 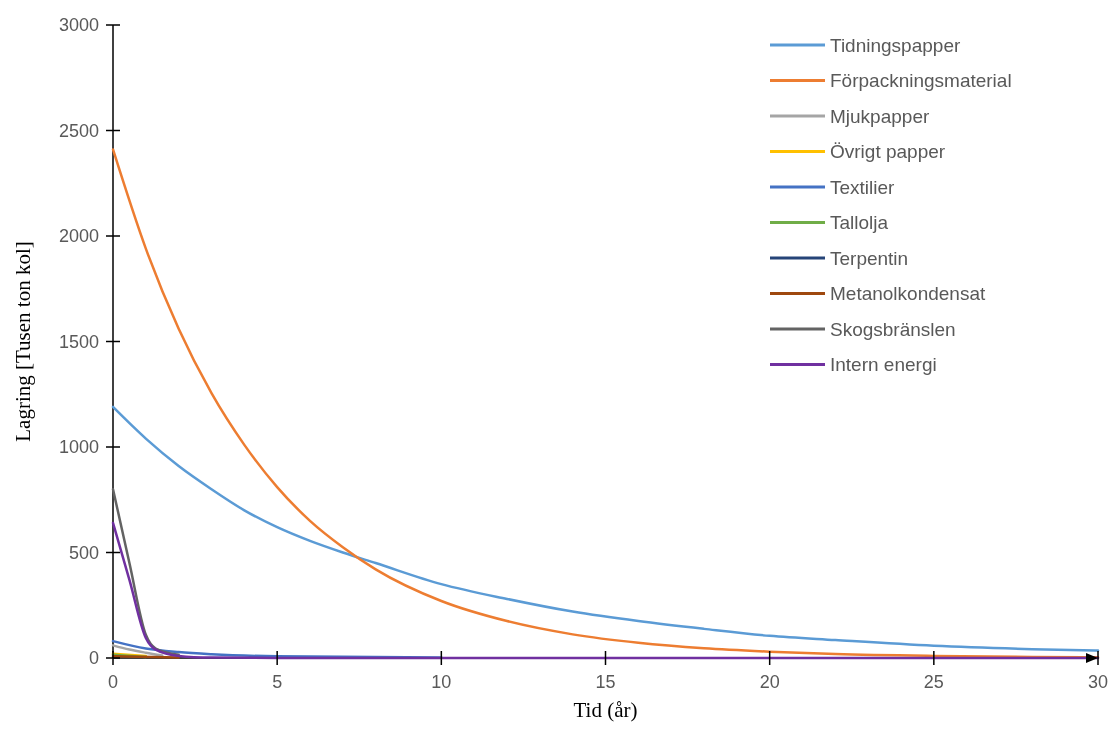 What do you see at coordinates (113, 682) in the screenshot?
I see `x-tick-label: 0` at bounding box center [113, 682].